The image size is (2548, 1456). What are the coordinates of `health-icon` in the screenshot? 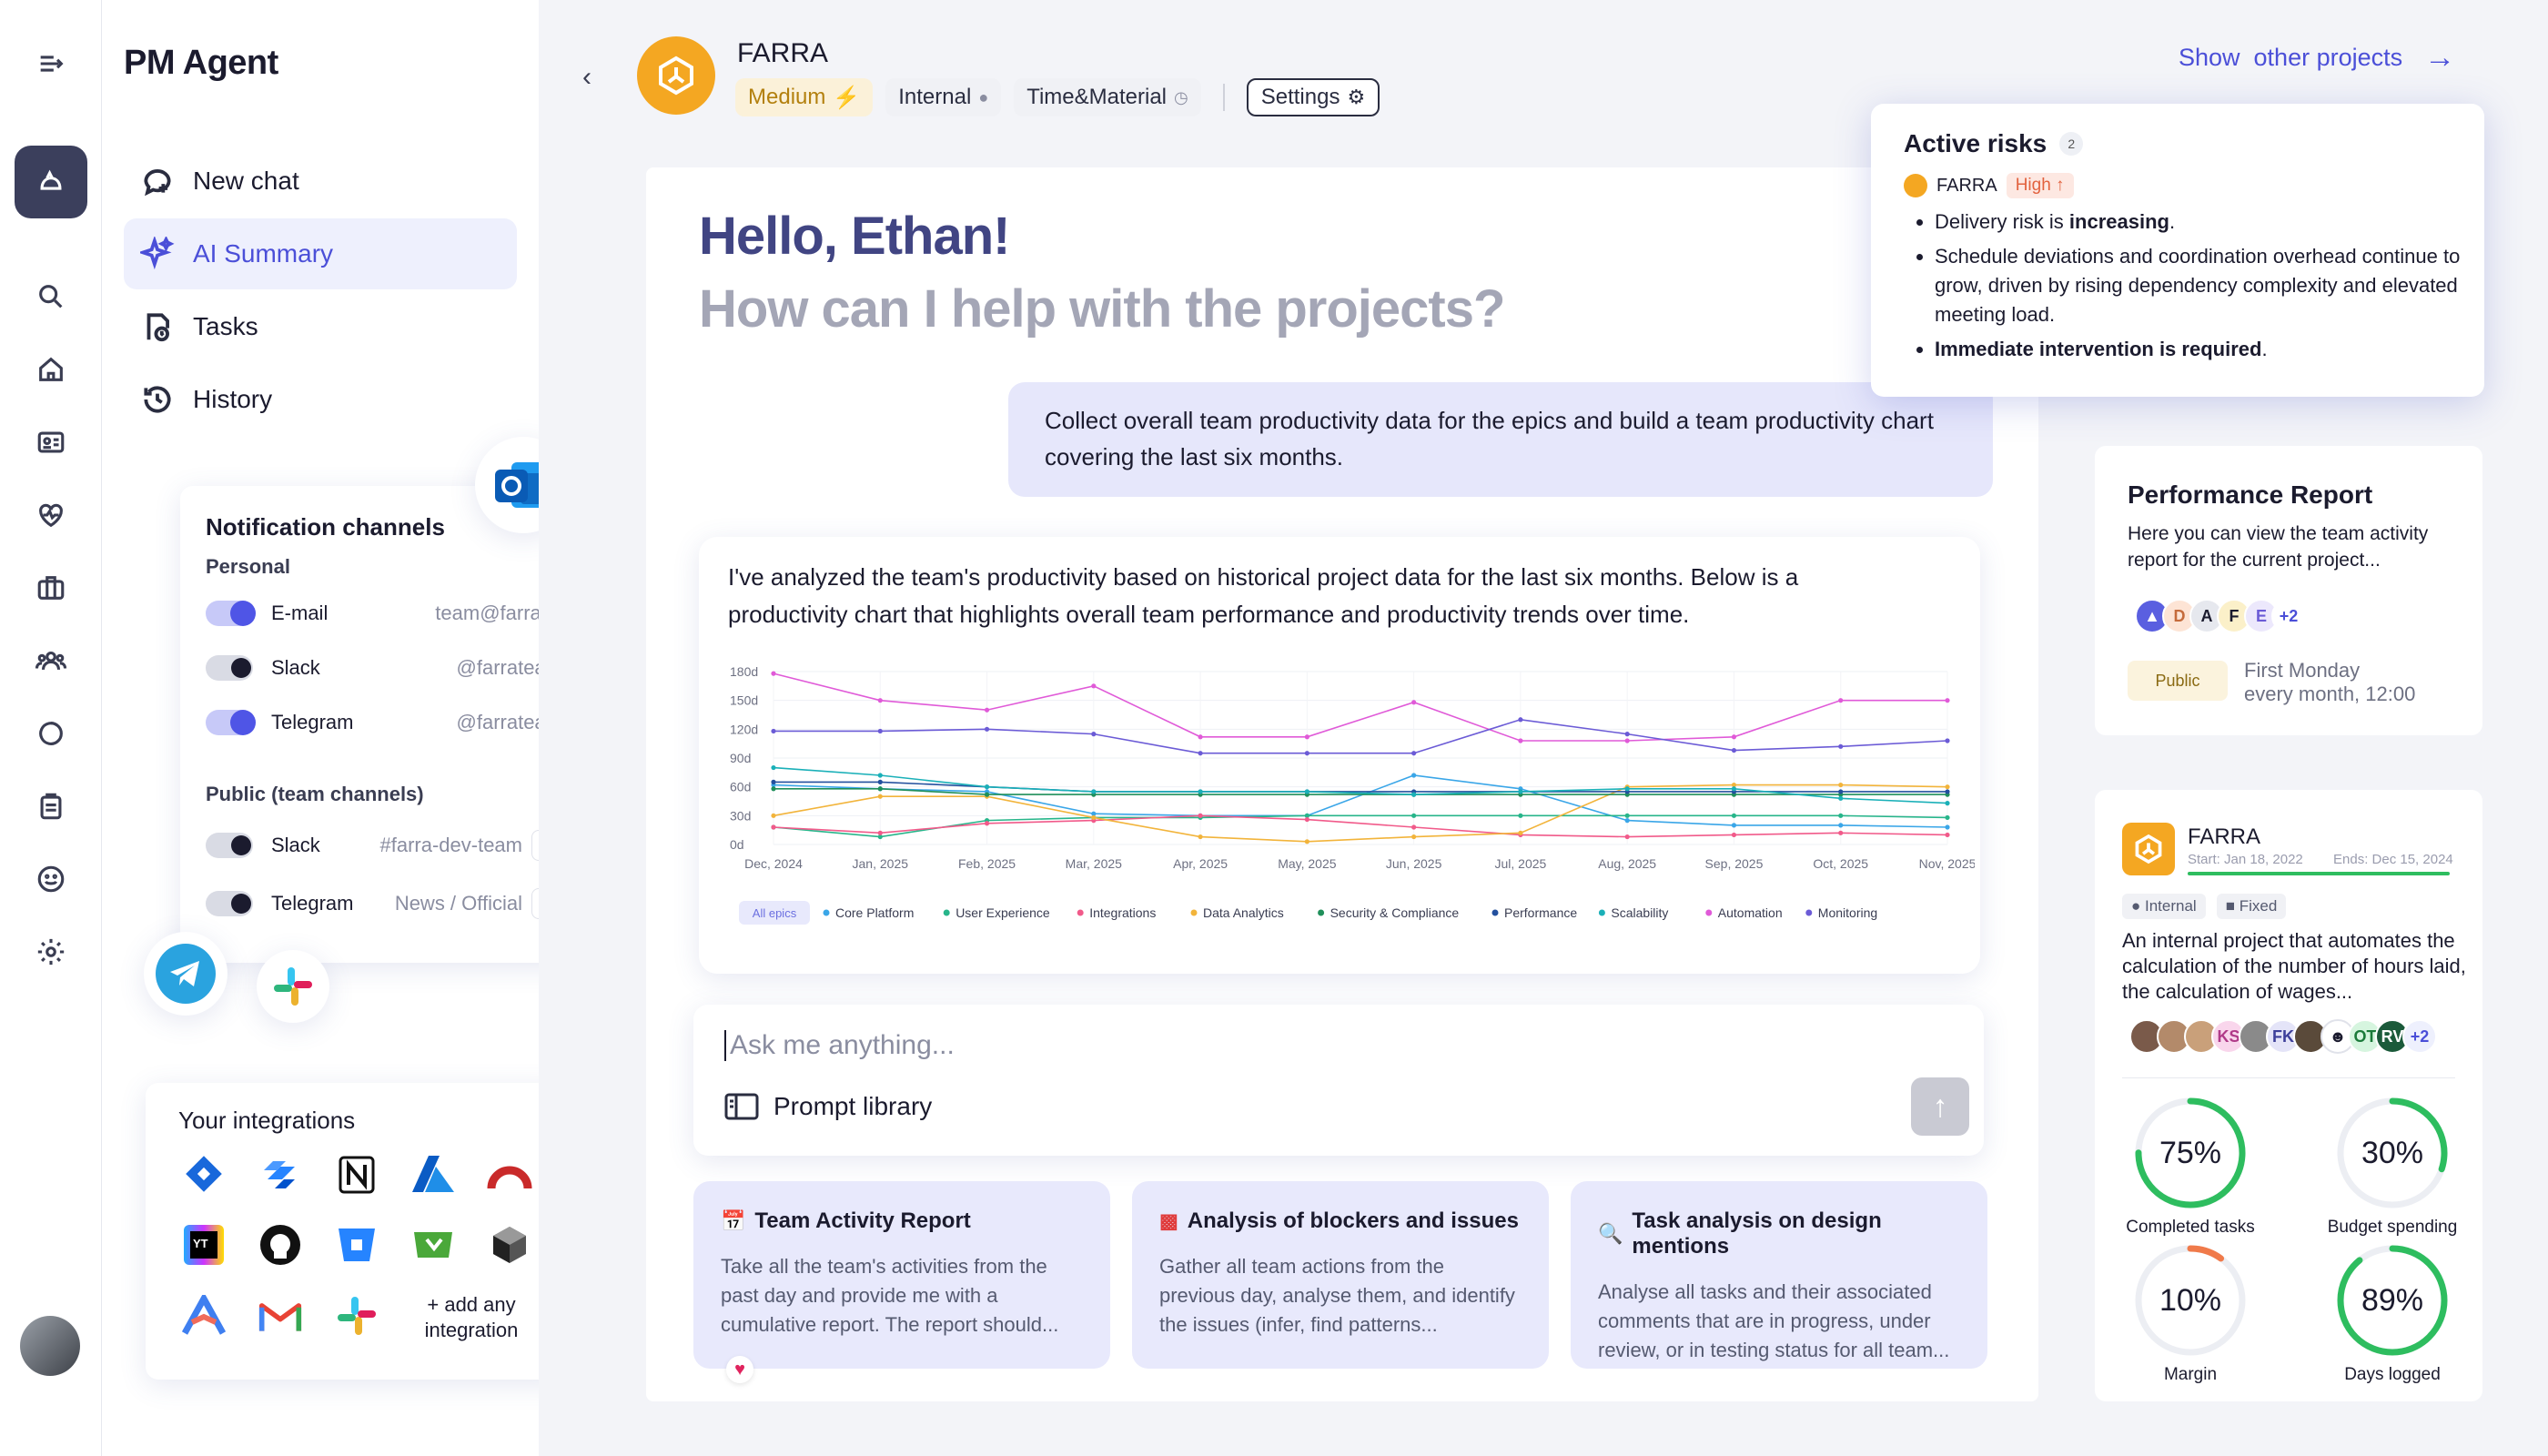 It's located at (51, 515).